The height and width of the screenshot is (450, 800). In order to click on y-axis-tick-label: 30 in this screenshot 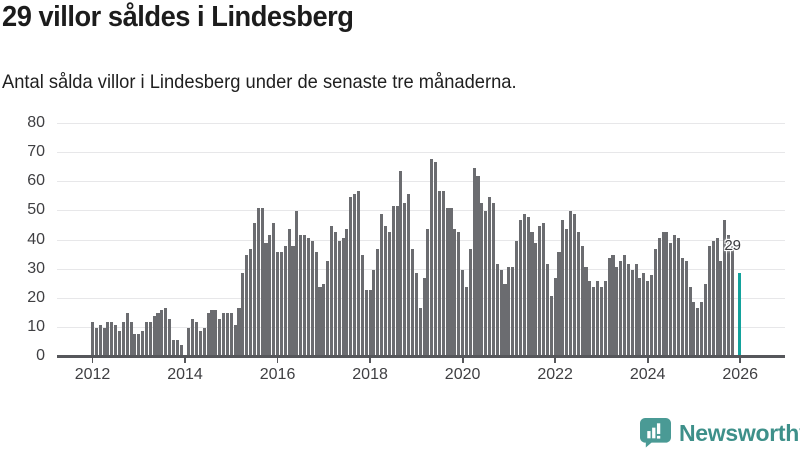, I will do `click(36, 268)`.